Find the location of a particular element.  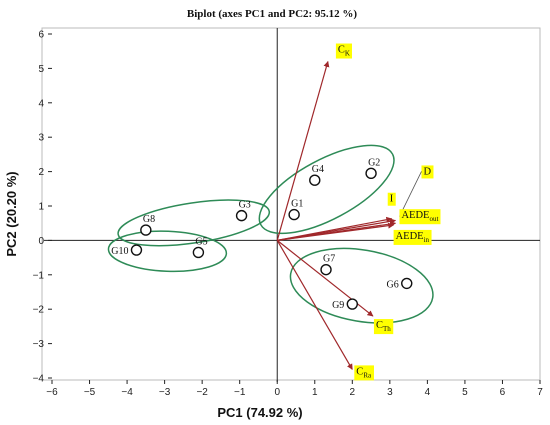

x-tick-label: −1 is located at coordinates (240, 392).